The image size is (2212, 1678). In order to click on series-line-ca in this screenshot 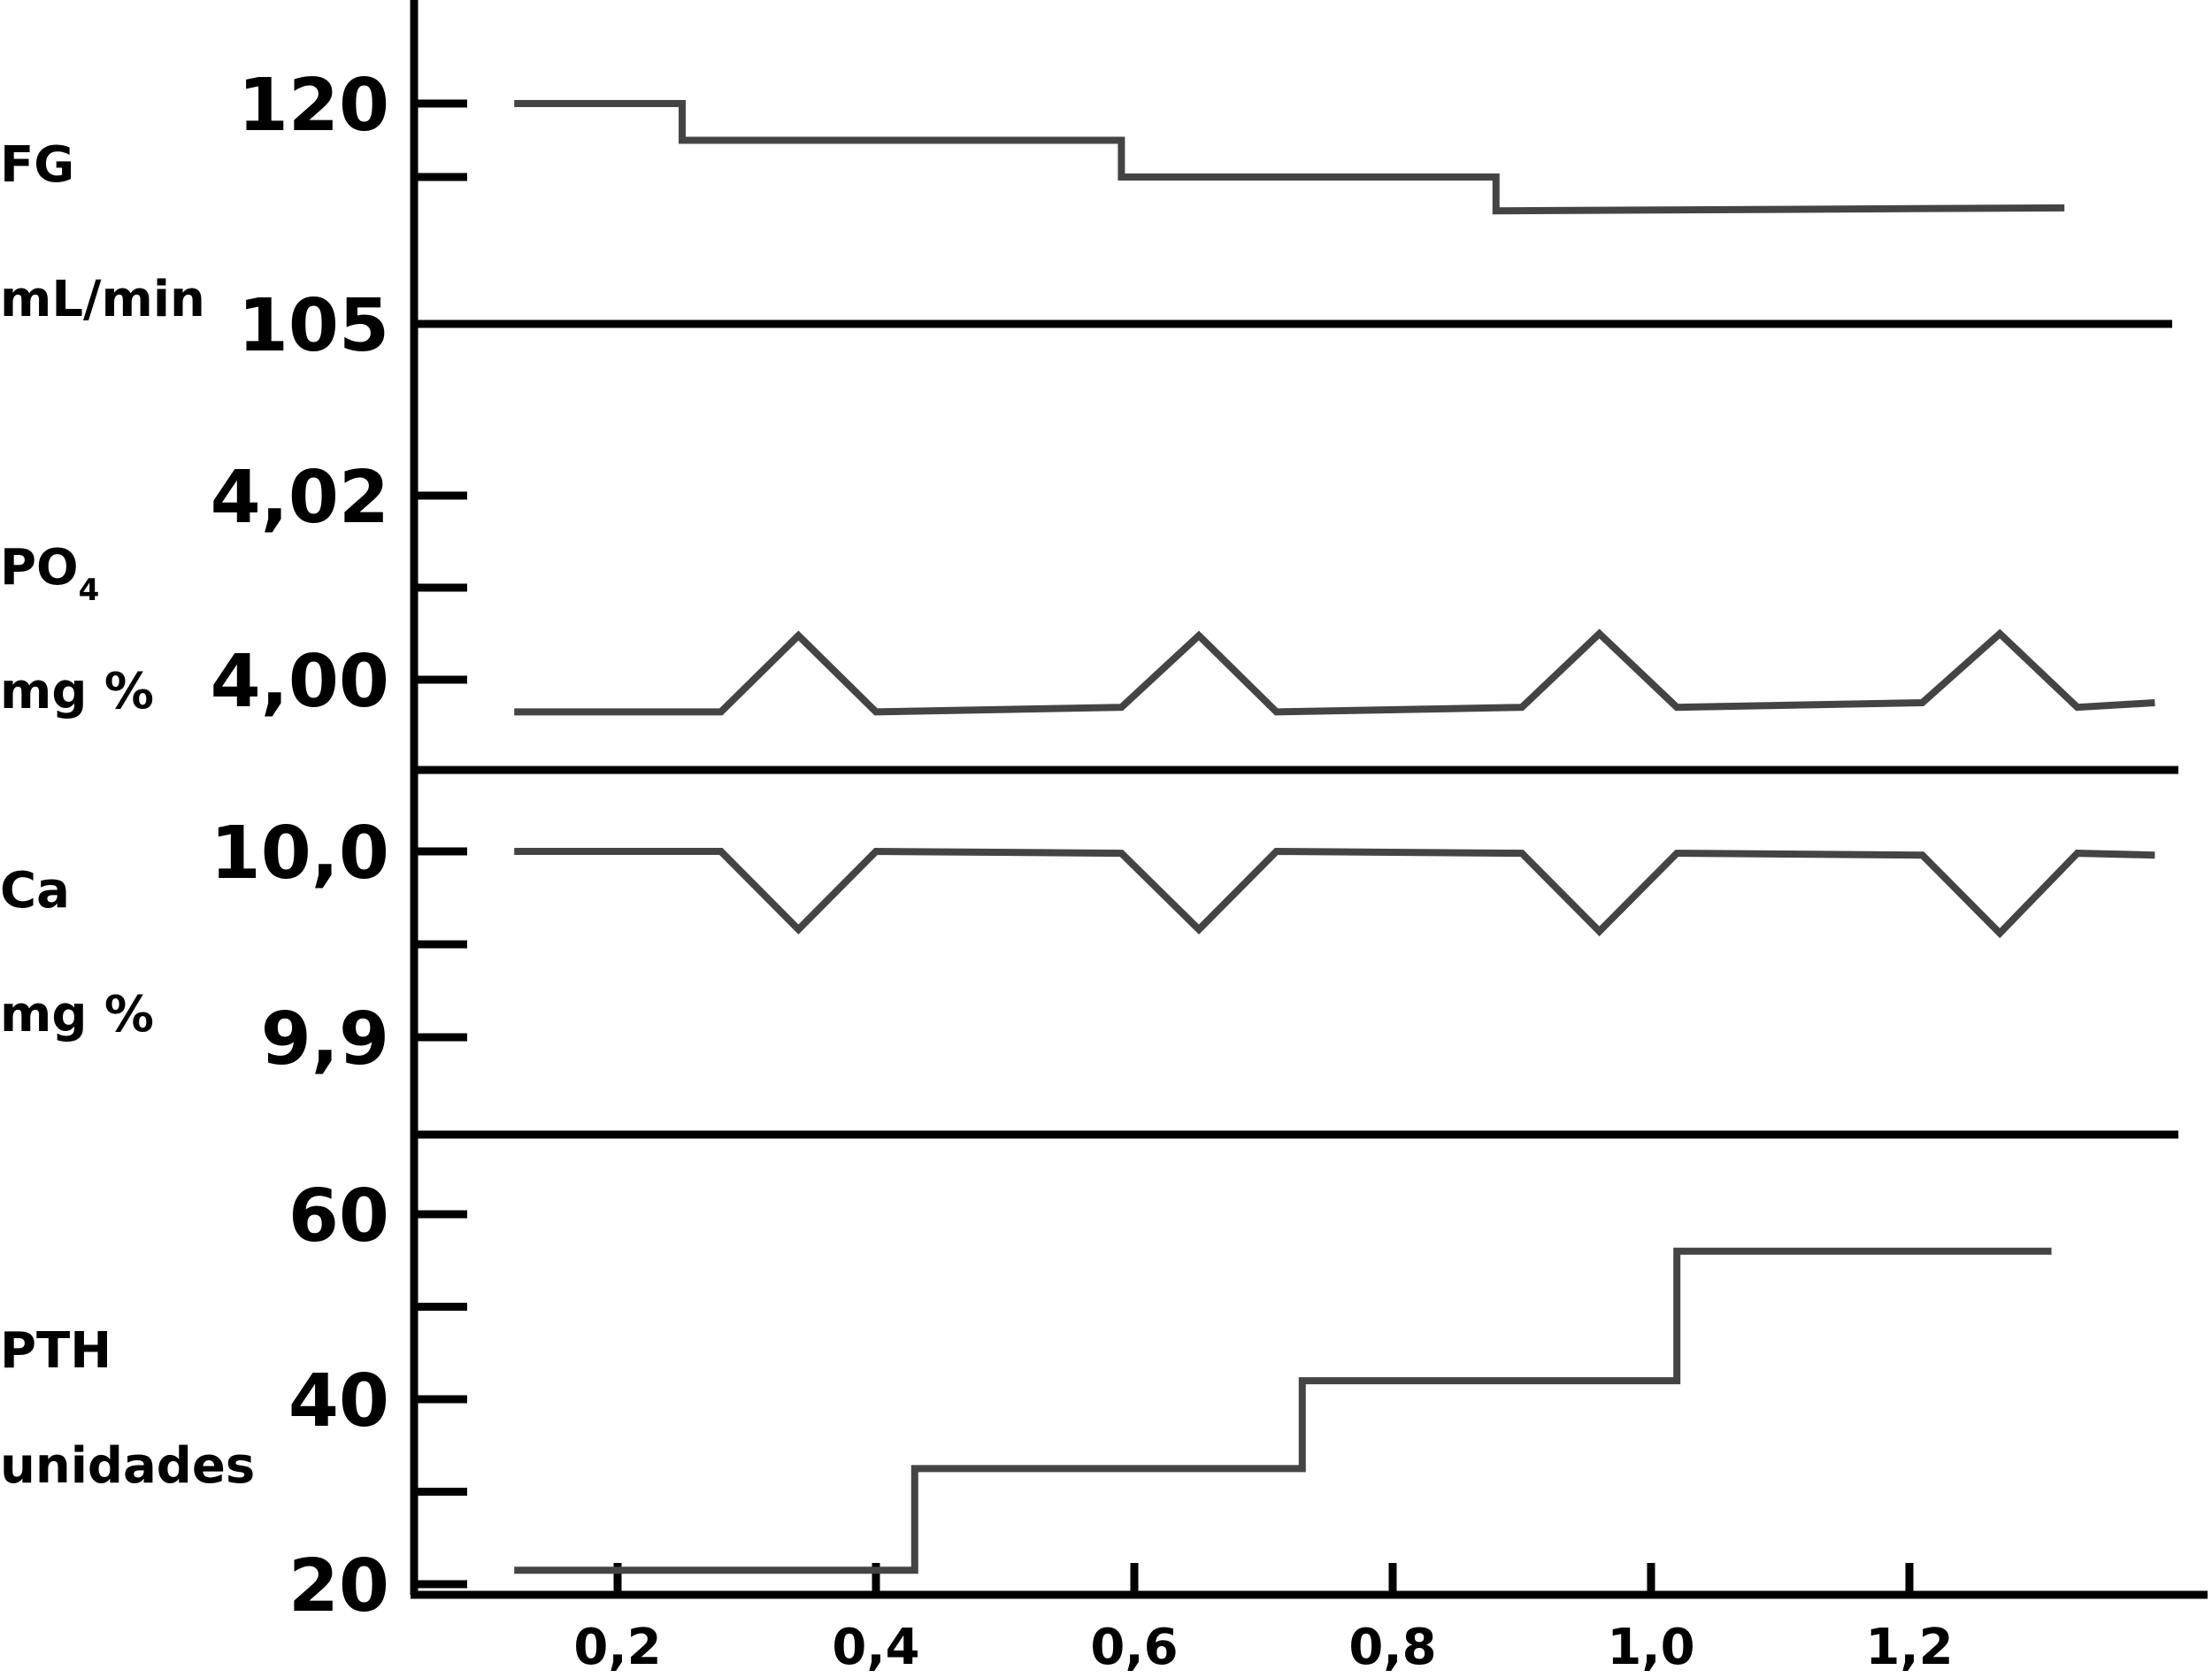, I will do `click(1335, 893)`.